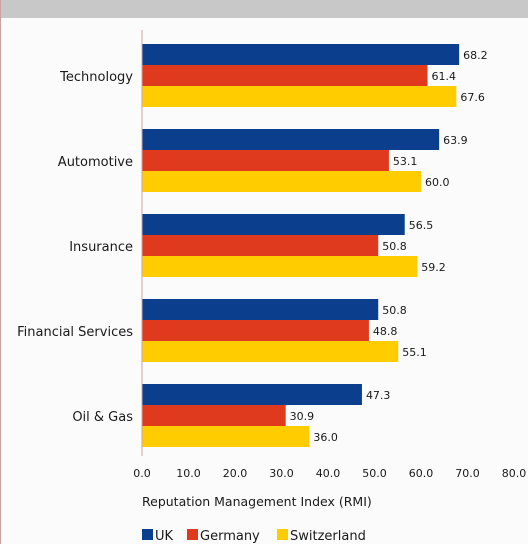  I want to click on data-label-uk-automotive: 63.9, so click(455, 140).